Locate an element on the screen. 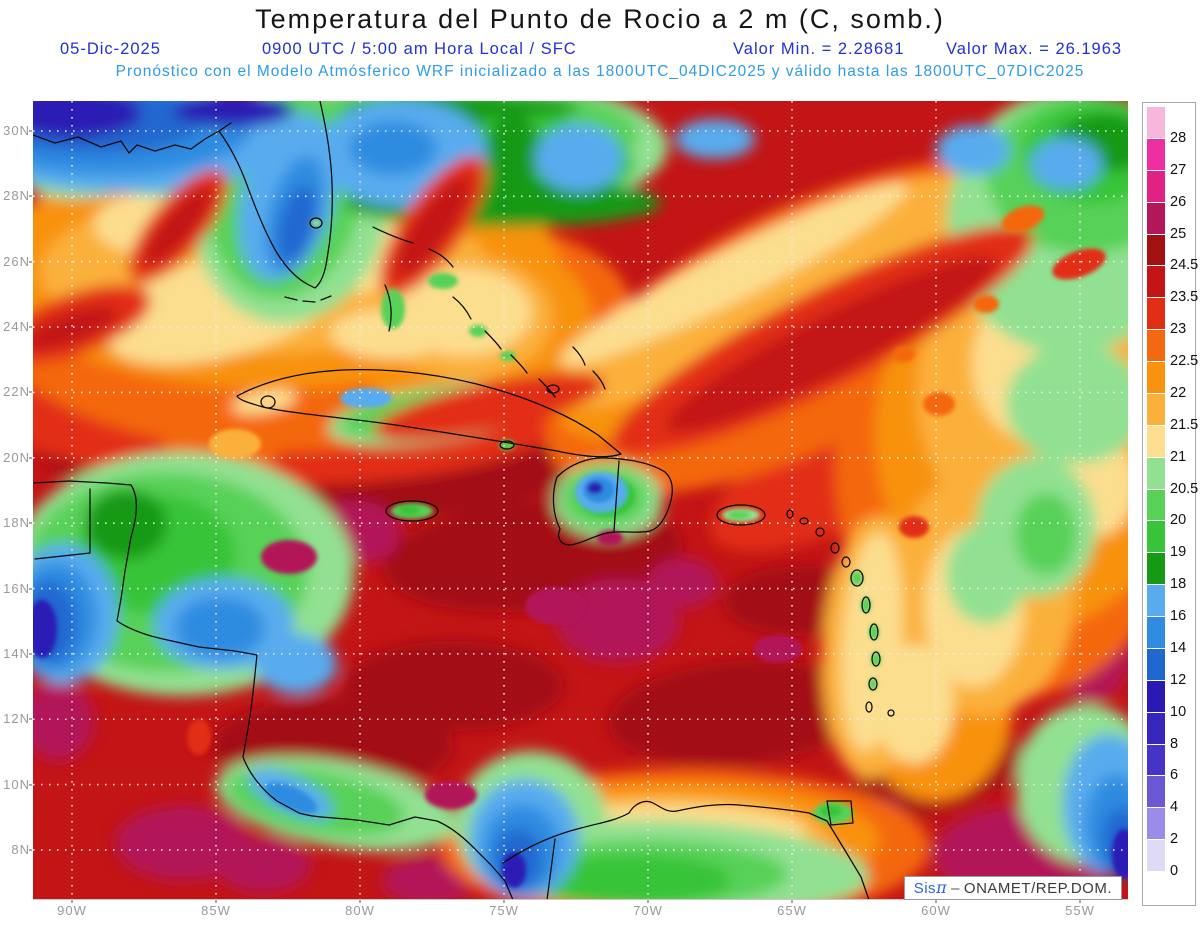 The height and width of the screenshot is (927, 1200). lon-tick-label: 65W is located at coordinates (792, 910).